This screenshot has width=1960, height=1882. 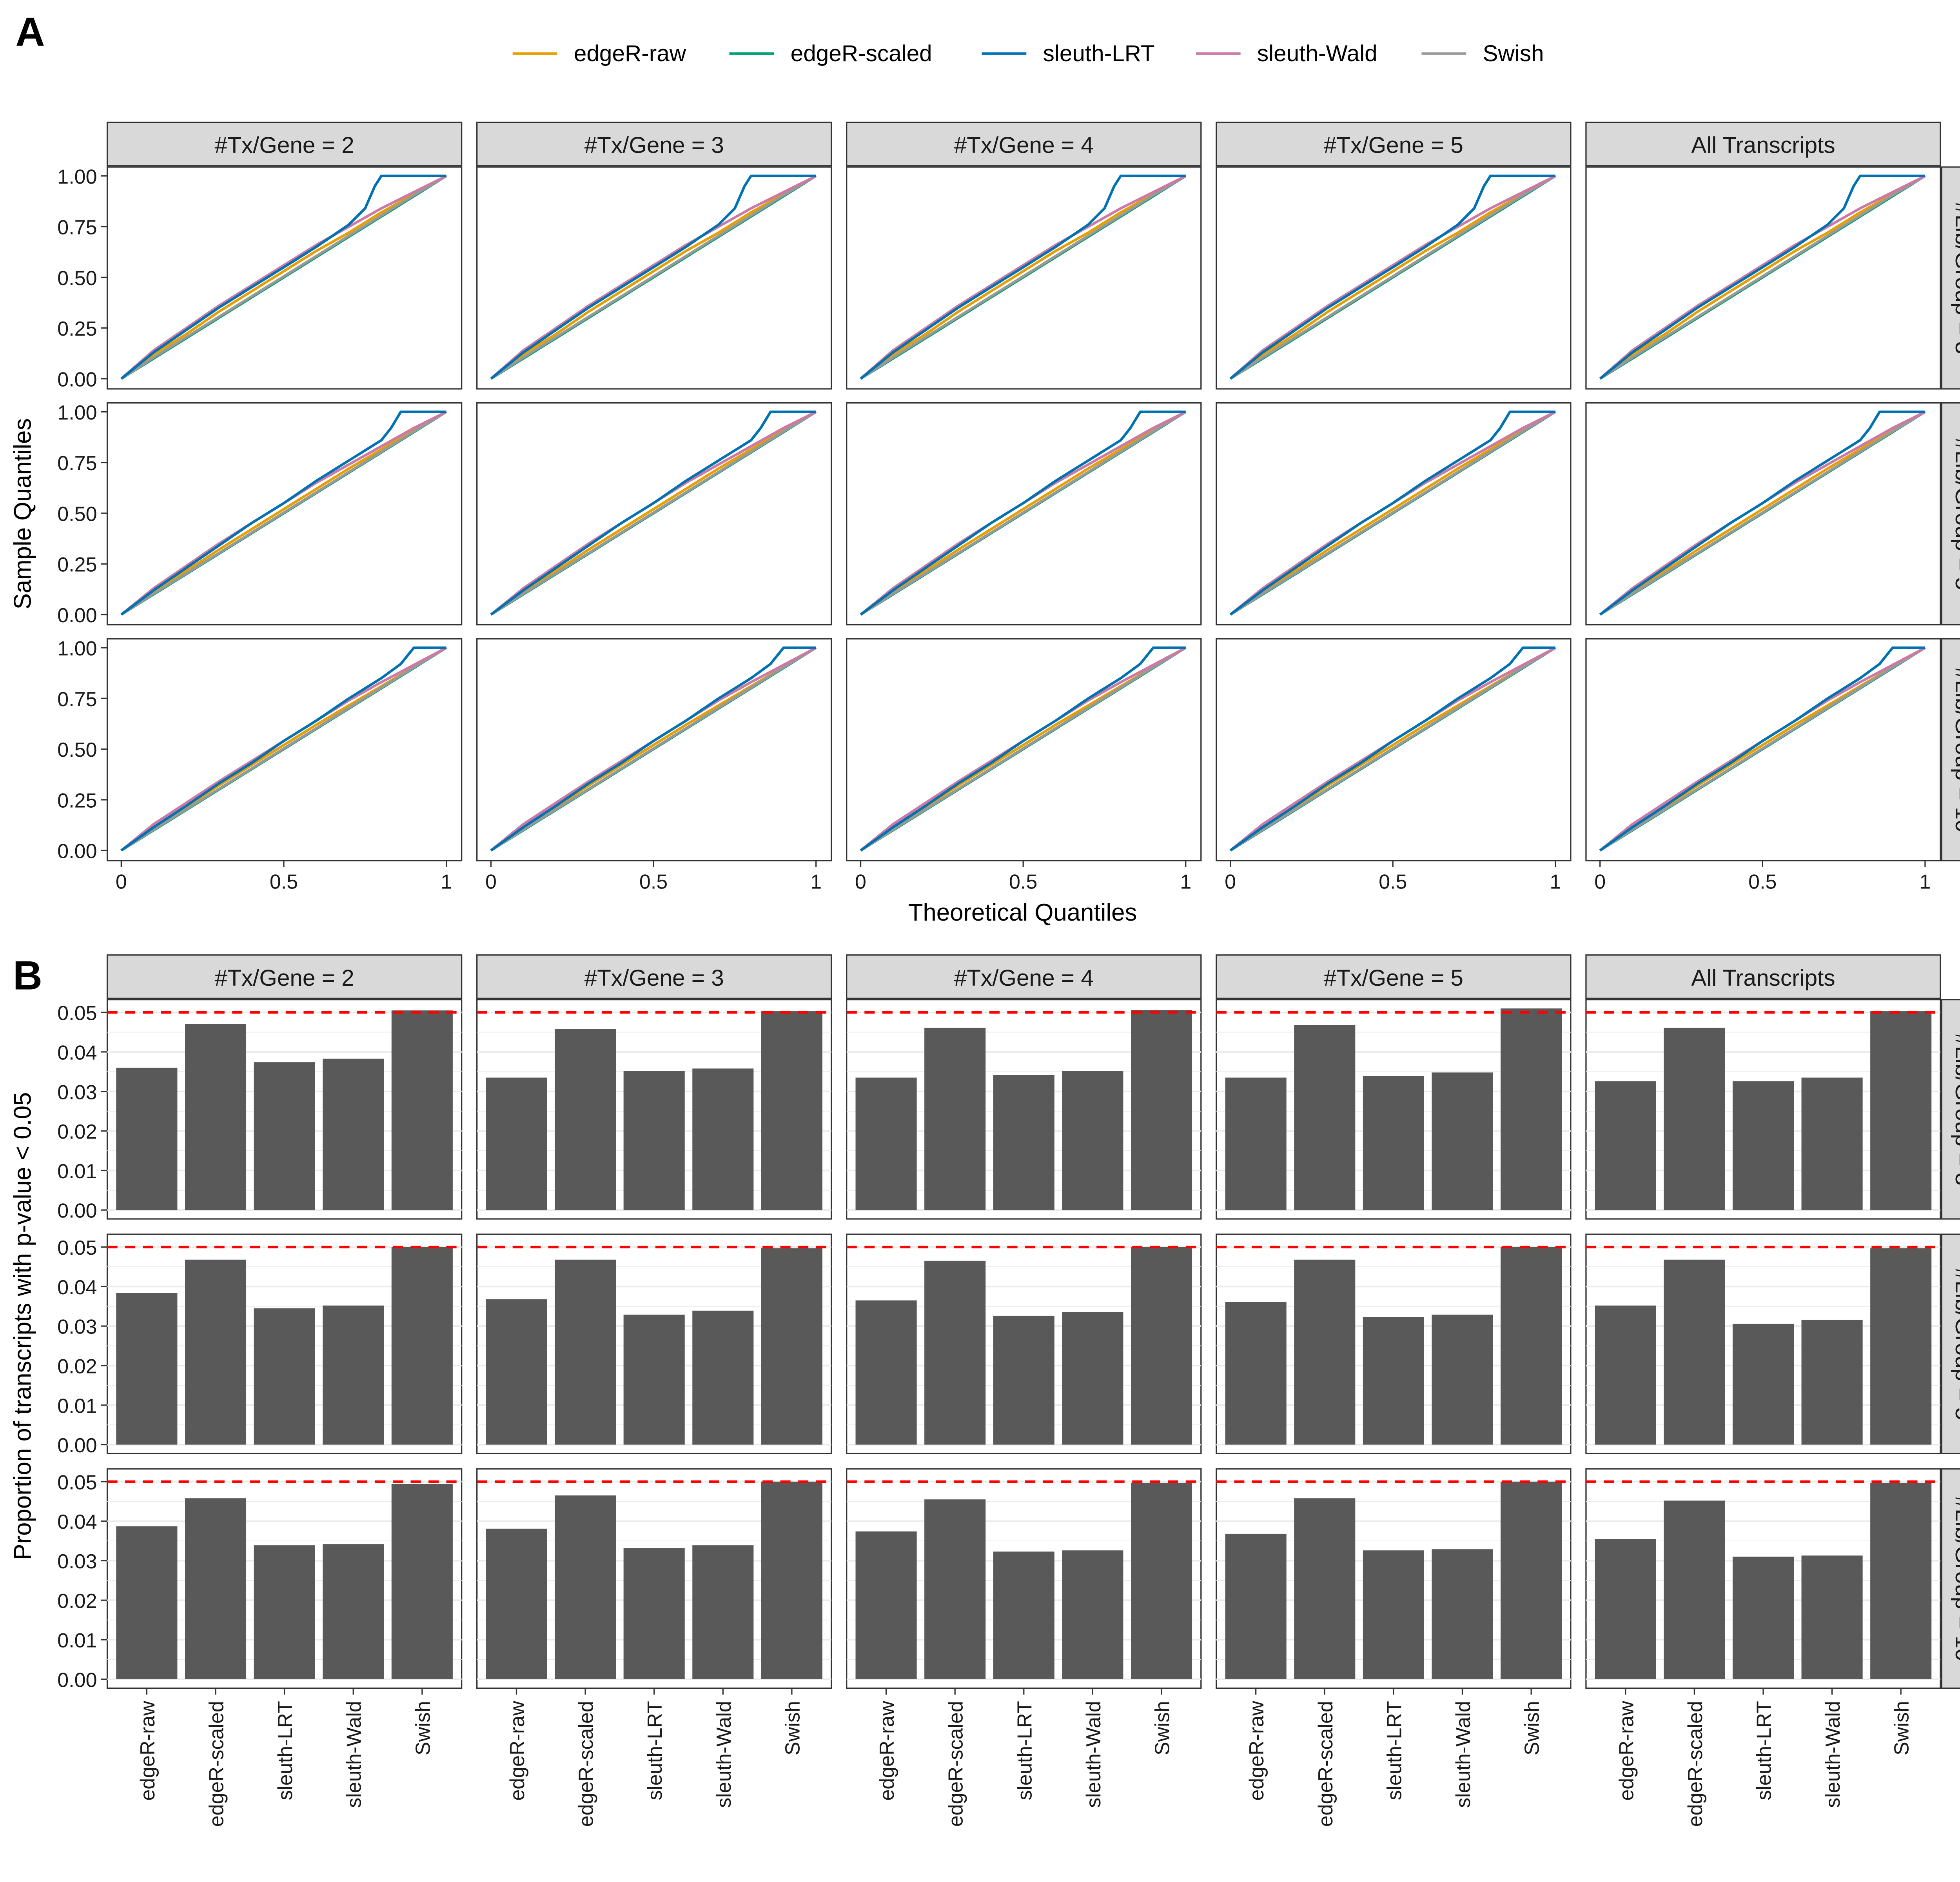 What do you see at coordinates (77, 750) in the screenshot?
I see `y-tick-label: 0.50` at bounding box center [77, 750].